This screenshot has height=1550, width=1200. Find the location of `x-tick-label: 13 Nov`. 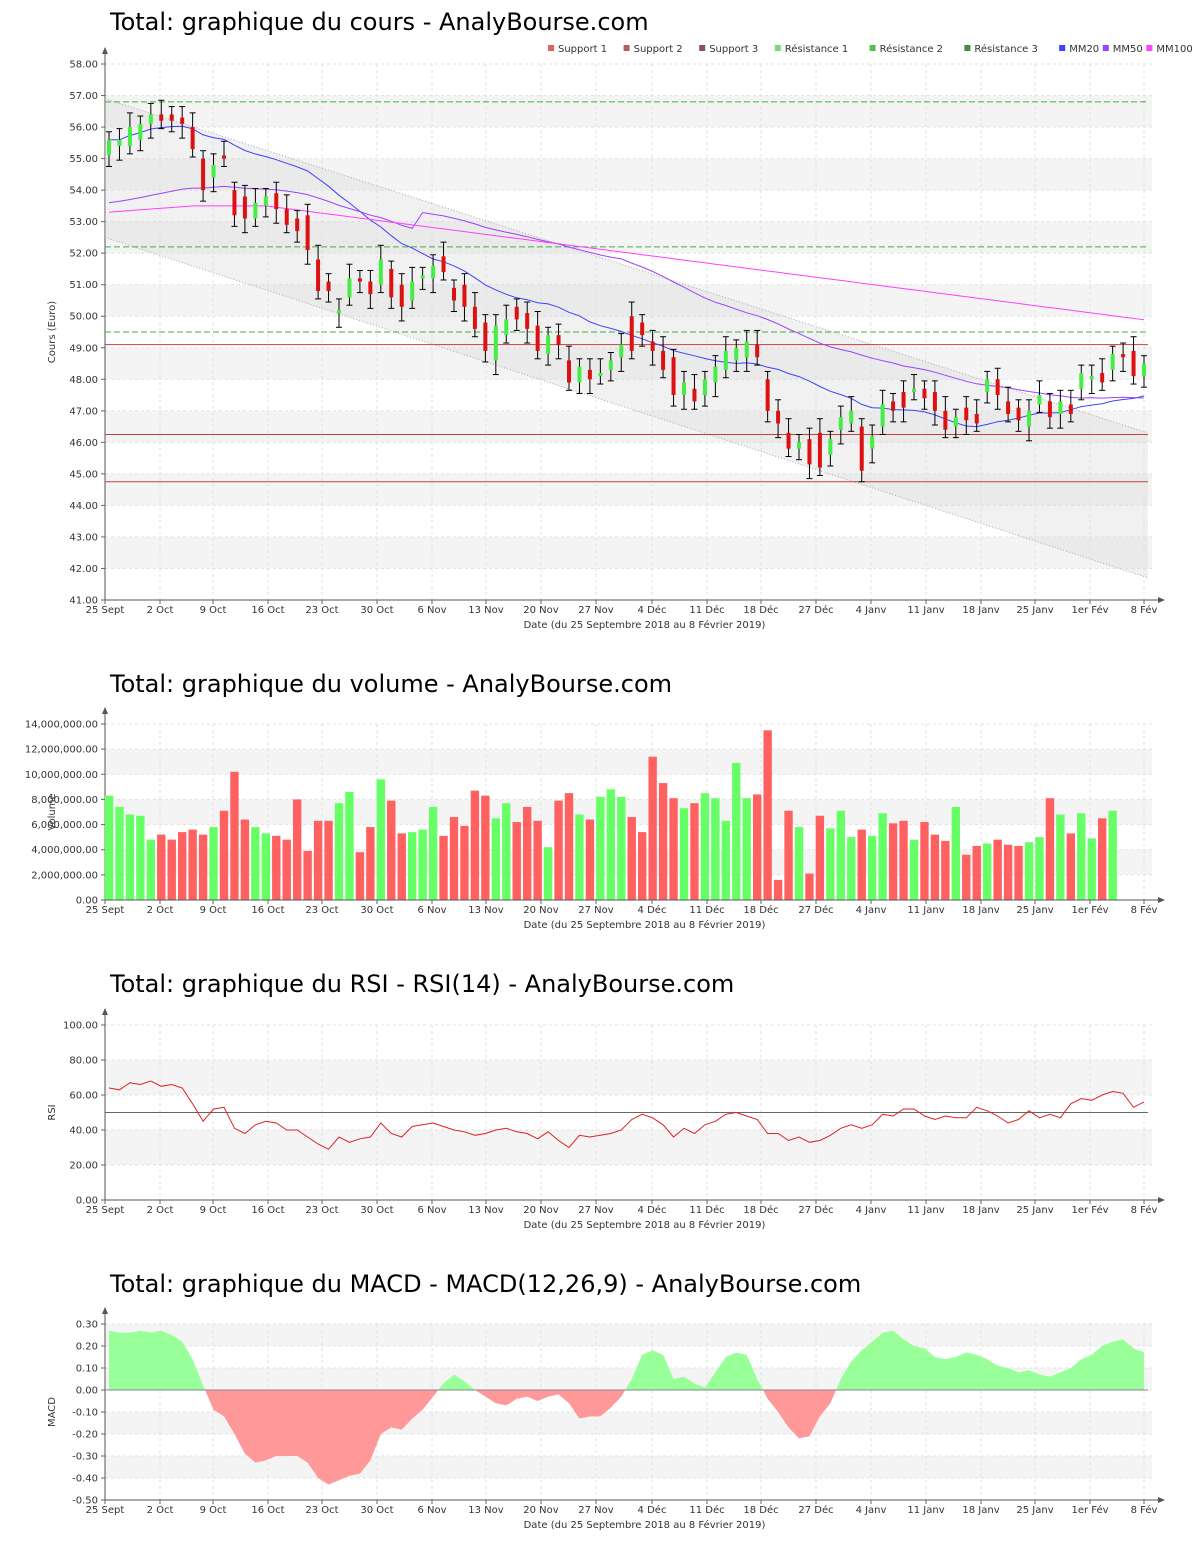

x-tick-label: 13 Nov is located at coordinates (486, 1210).